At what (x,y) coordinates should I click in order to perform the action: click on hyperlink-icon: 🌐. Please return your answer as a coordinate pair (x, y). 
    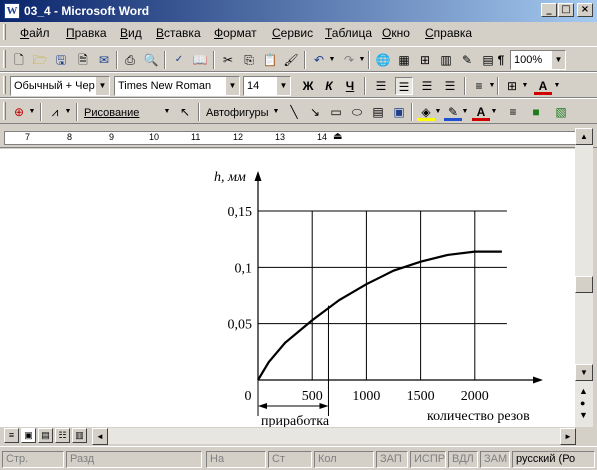
    Looking at the image, I should click on (383, 60).